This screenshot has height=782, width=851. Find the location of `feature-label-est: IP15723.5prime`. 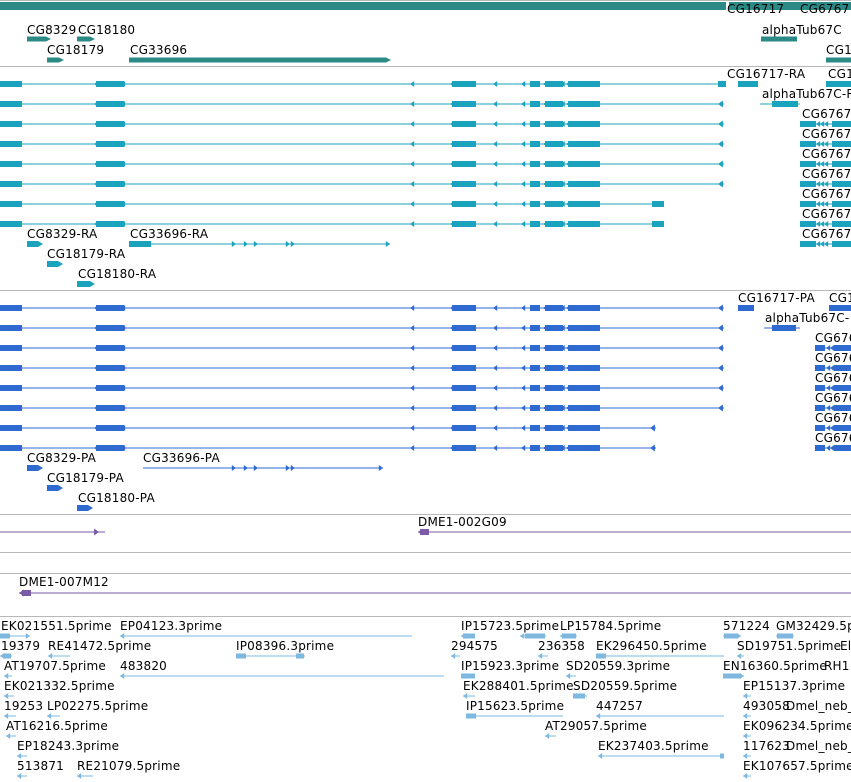

feature-label-est: IP15723.5prime is located at coordinates (510, 626).